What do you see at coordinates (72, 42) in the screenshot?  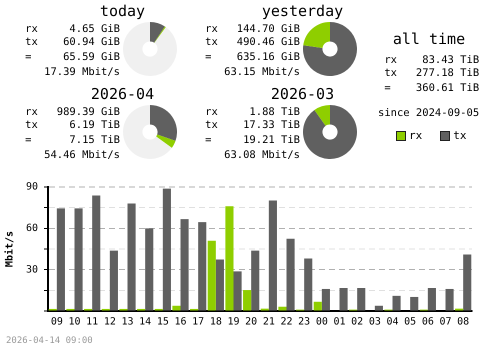 I see `text: tx 60.94 GiB` at bounding box center [72, 42].